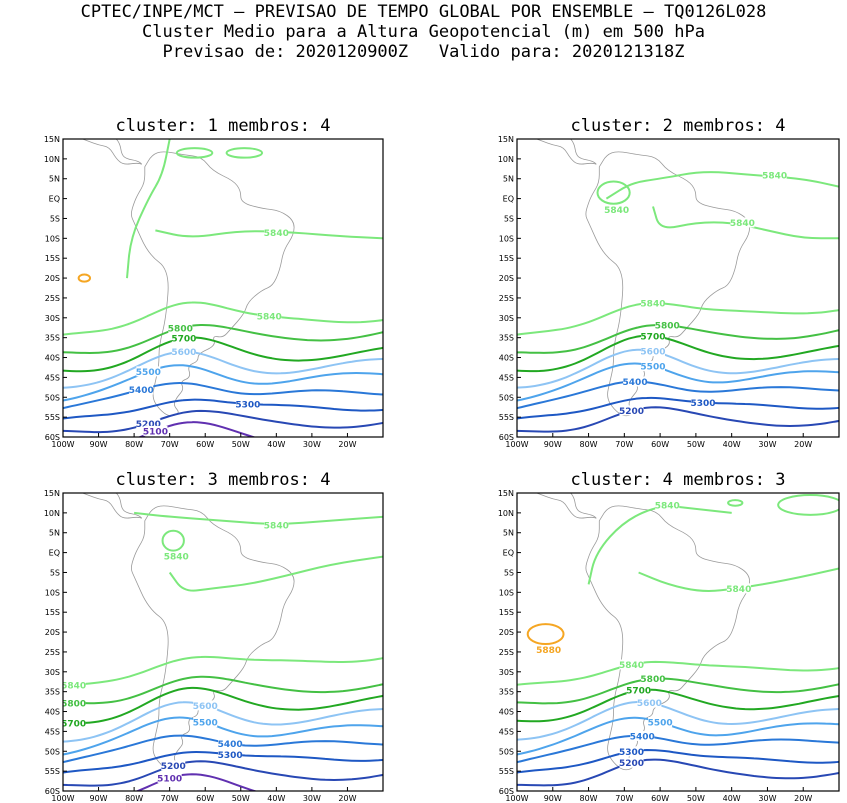 The image size is (847, 803). I want to click on contour-label: 5880, so click(548, 651).